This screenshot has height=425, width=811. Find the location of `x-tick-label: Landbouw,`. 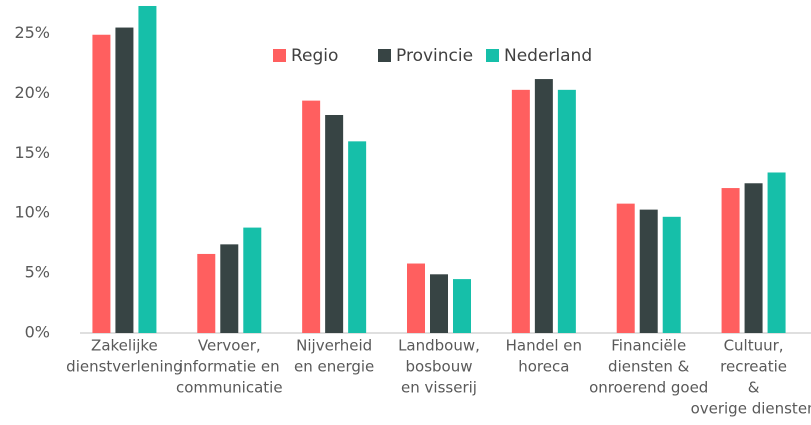

x-tick-label: Landbouw, is located at coordinates (439, 346).